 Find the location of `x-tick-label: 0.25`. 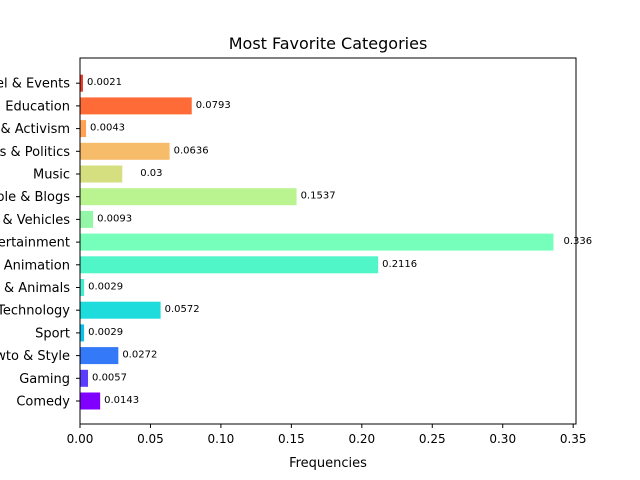

x-tick-label: 0.25 is located at coordinates (432, 439).